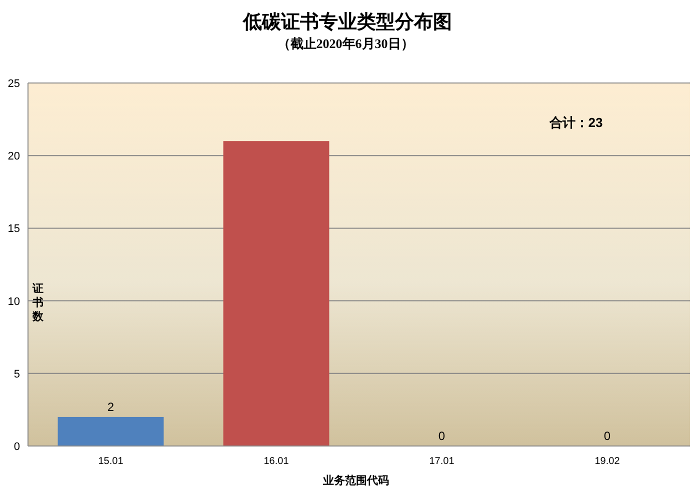  I want to click on y-axis-title: 证书数, so click(38, 302).